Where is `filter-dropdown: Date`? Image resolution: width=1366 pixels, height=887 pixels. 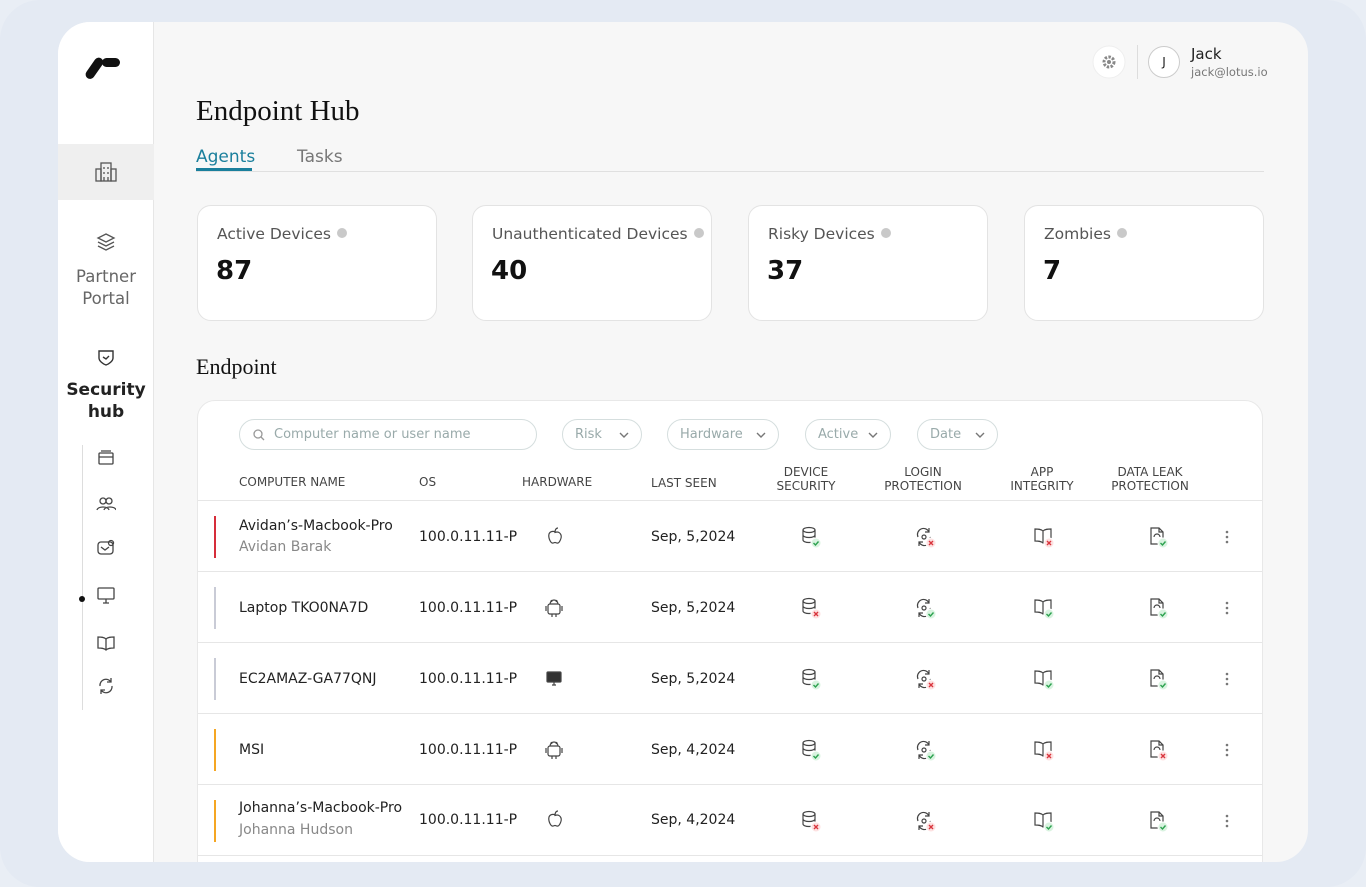 filter-dropdown: Date is located at coordinates (957, 434).